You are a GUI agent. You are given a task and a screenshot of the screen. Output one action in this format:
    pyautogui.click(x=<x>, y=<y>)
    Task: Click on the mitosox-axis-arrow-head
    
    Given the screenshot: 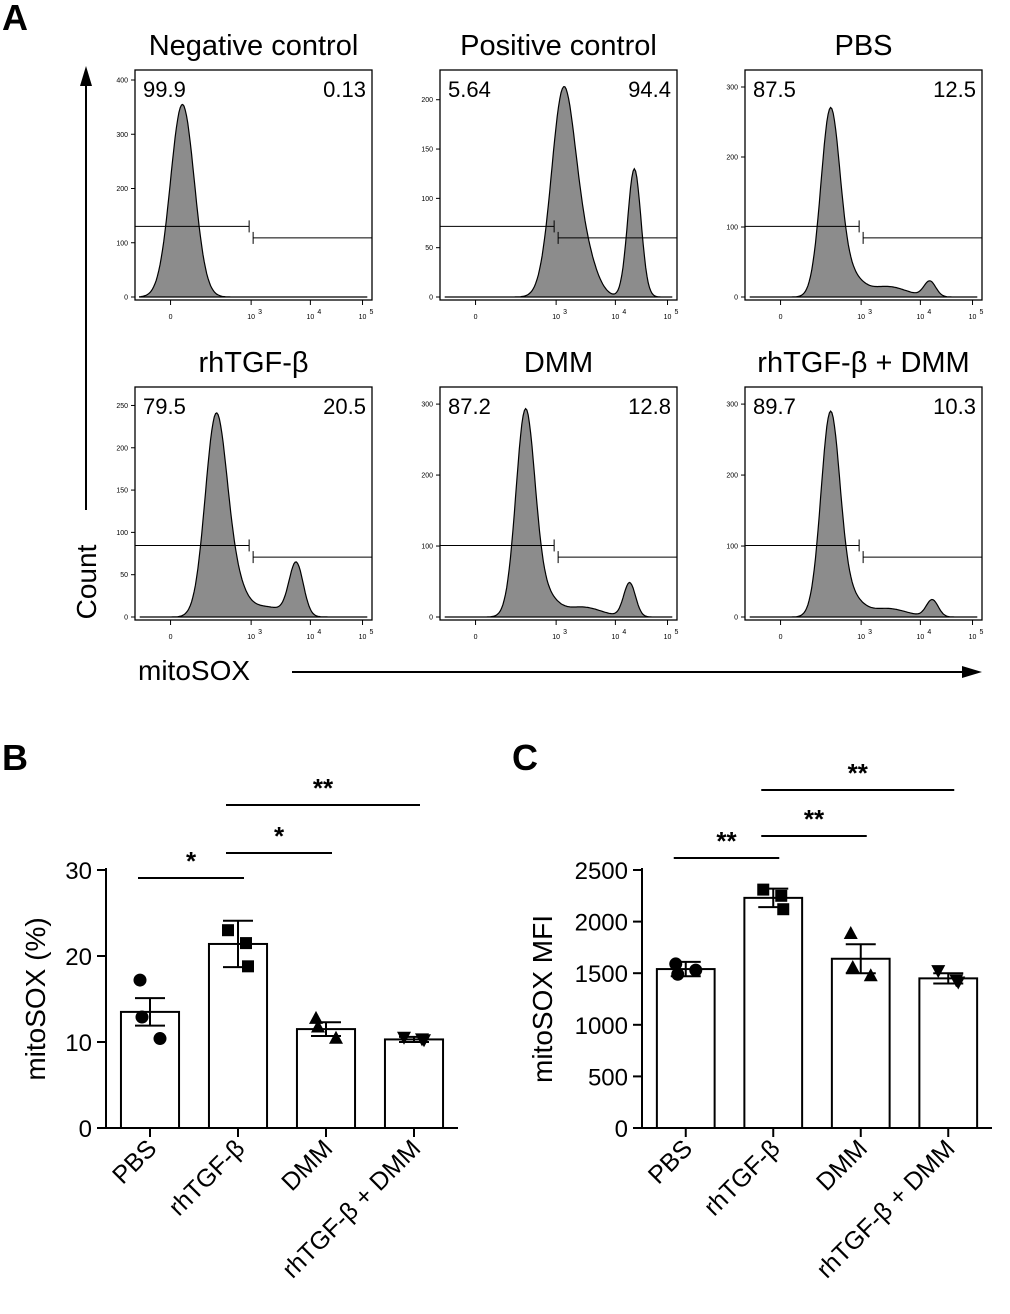 What is the action you would take?
    pyautogui.click(x=972, y=672)
    